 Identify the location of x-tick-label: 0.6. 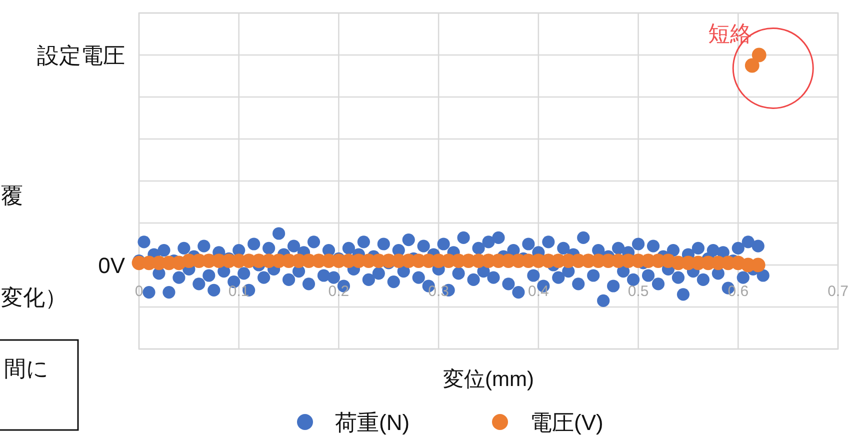
(738, 291).